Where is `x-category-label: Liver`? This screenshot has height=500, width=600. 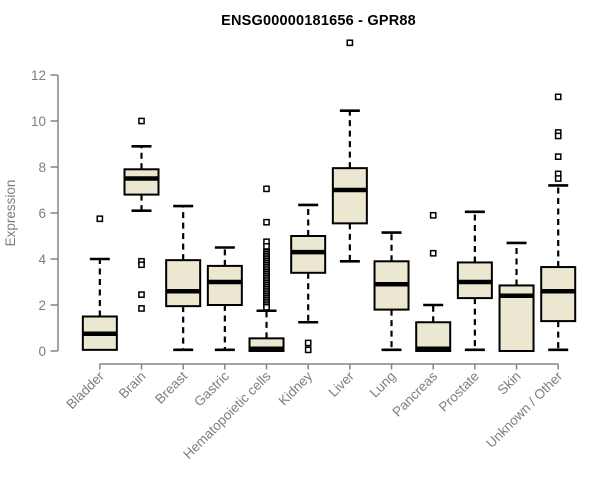 x-category-label: Liver is located at coordinates (342, 384).